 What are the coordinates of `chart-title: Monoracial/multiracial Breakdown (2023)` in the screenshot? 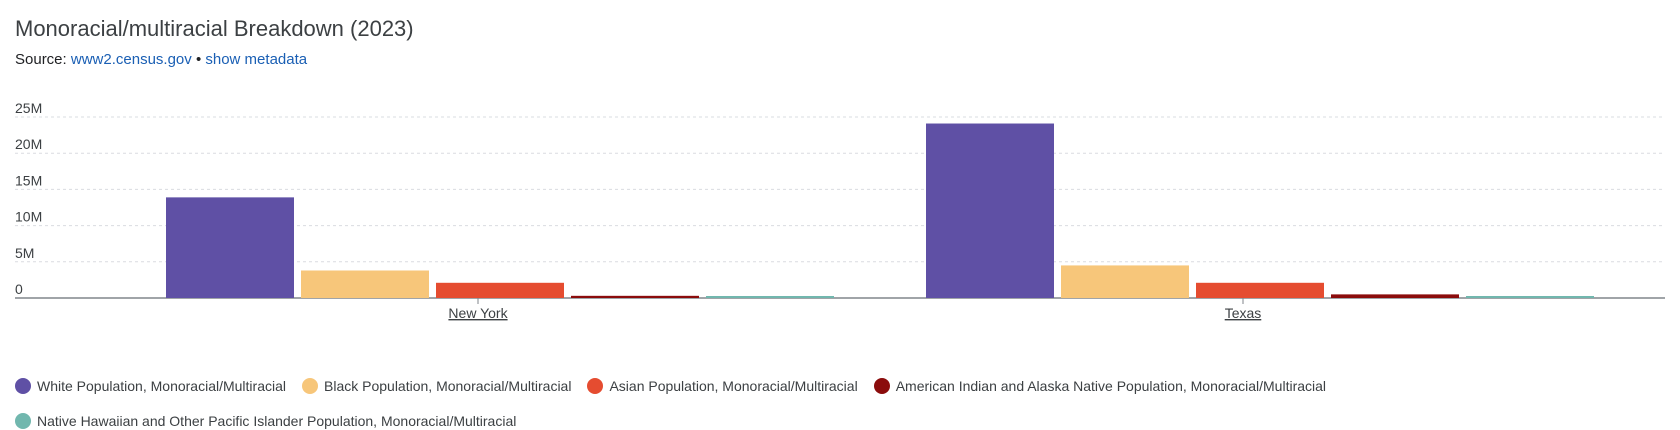 It's located at (214, 28).